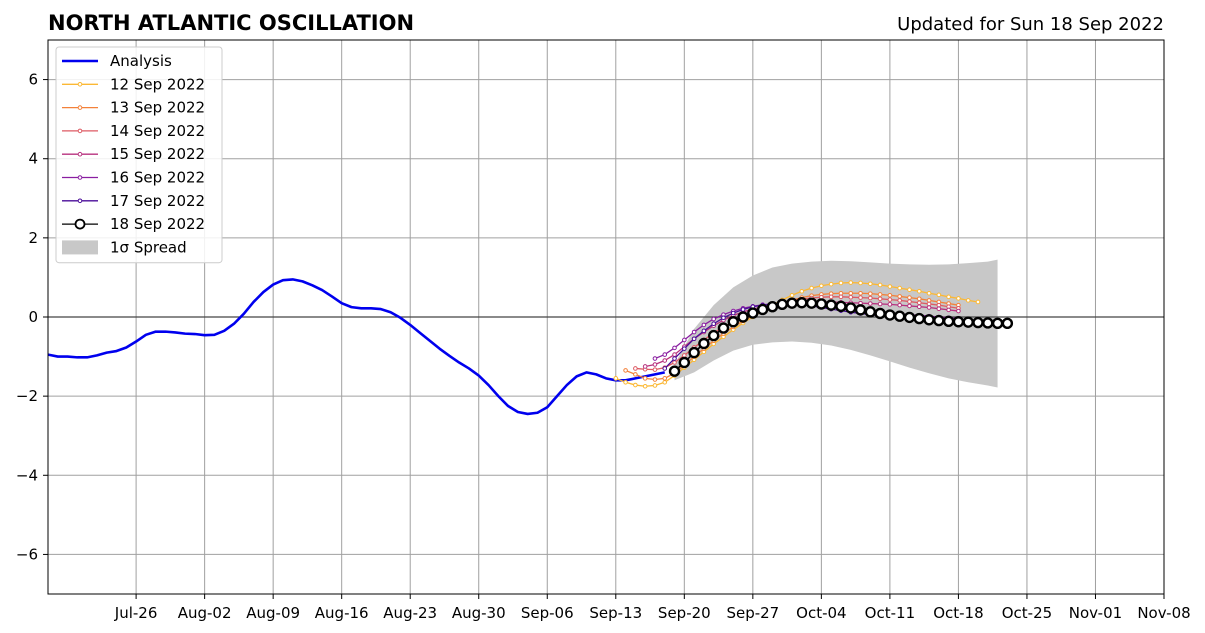 This screenshot has width=1205, height=633. What do you see at coordinates (958, 613) in the screenshot?
I see `x-tick-label: Oct-18` at bounding box center [958, 613].